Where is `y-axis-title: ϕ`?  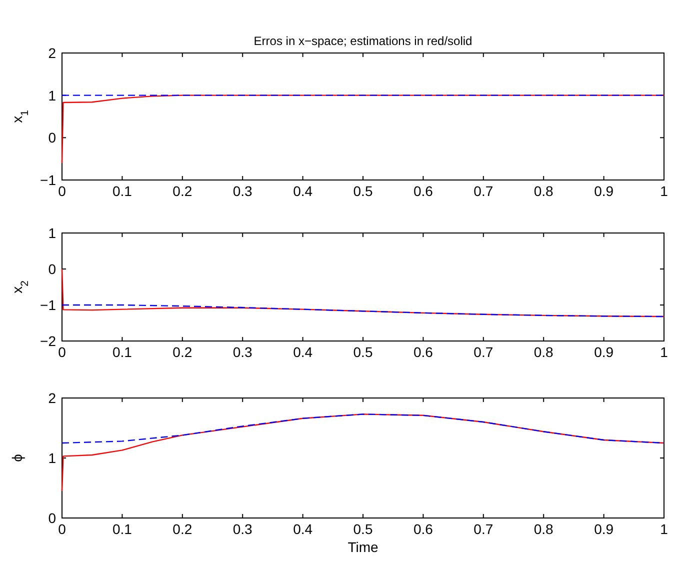
y-axis-title: ϕ is located at coordinates (17, 458).